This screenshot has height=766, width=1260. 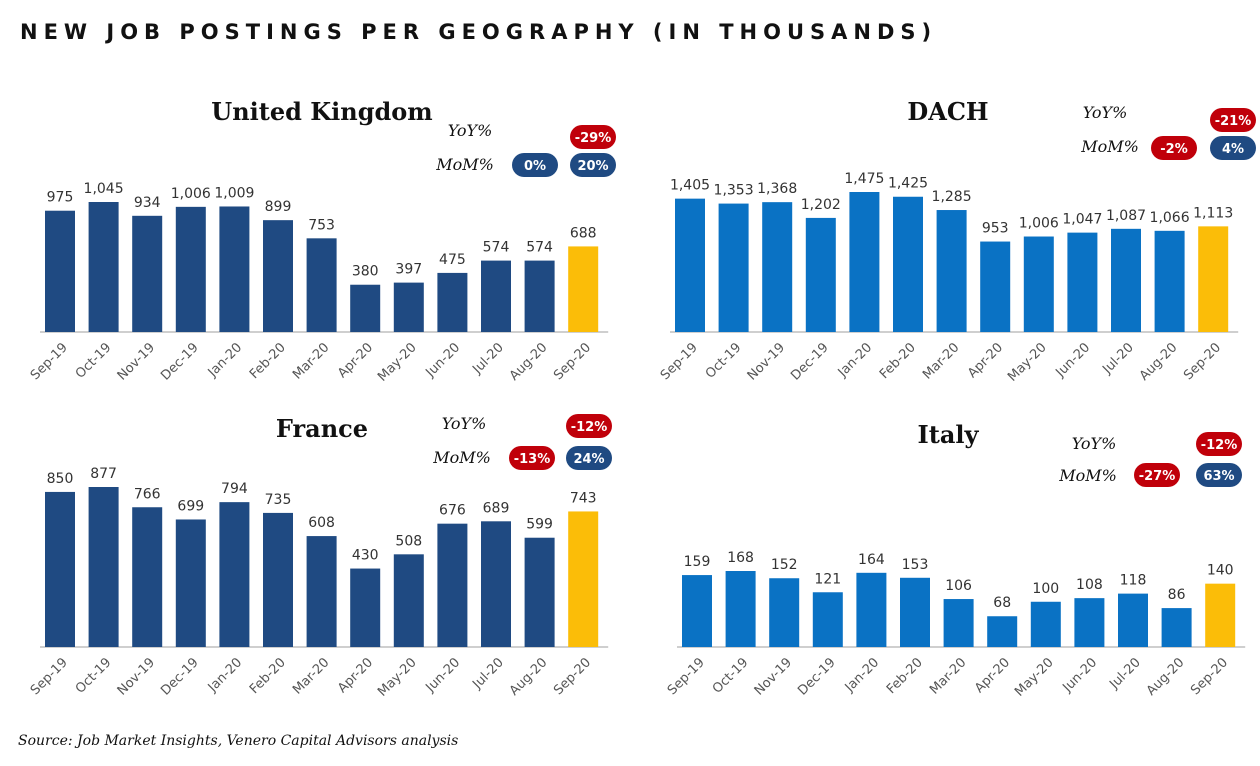 What do you see at coordinates (1002, 603) in the screenshot?
I see `value-label-apr-20: 68` at bounding box center [1002, 603].